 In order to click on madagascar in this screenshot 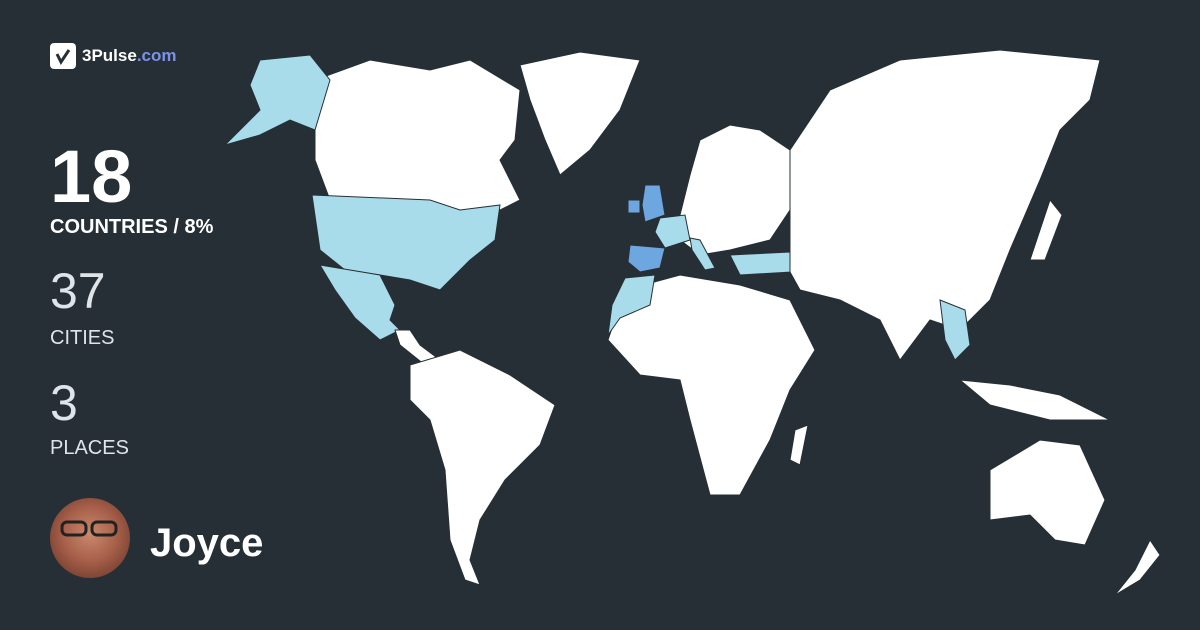, I will do `click(799, 445)`.